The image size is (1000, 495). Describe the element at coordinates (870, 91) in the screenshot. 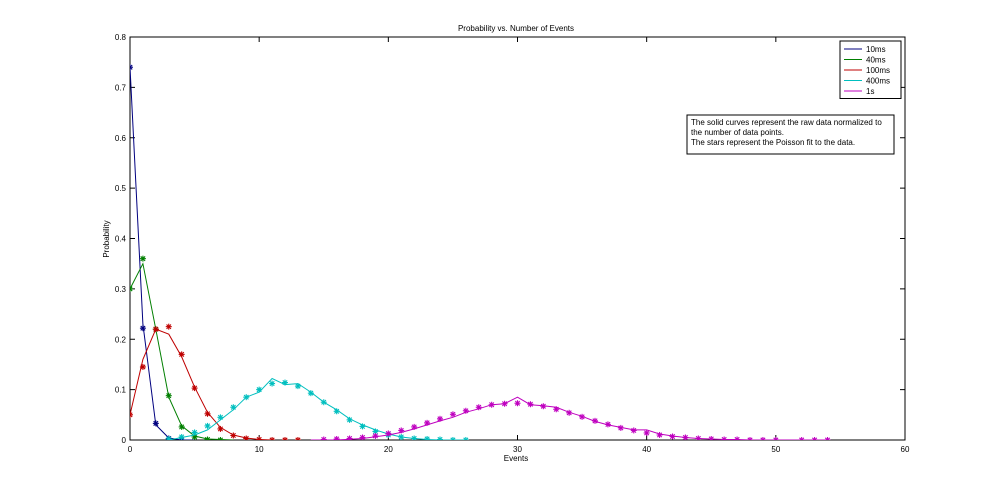

I see `legend-entry: 1s` at that location.